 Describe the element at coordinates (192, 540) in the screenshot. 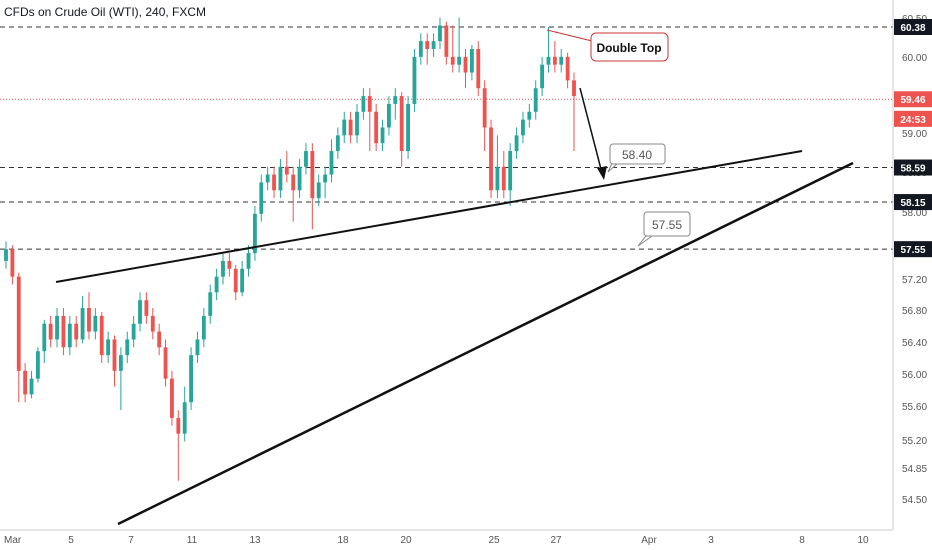

I see `x-tick-label: 11` at that location.